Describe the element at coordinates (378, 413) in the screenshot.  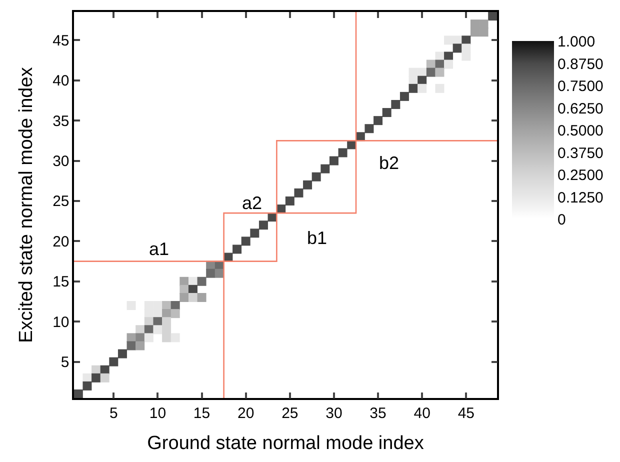
I see `x-tick-label: 35` at that location.